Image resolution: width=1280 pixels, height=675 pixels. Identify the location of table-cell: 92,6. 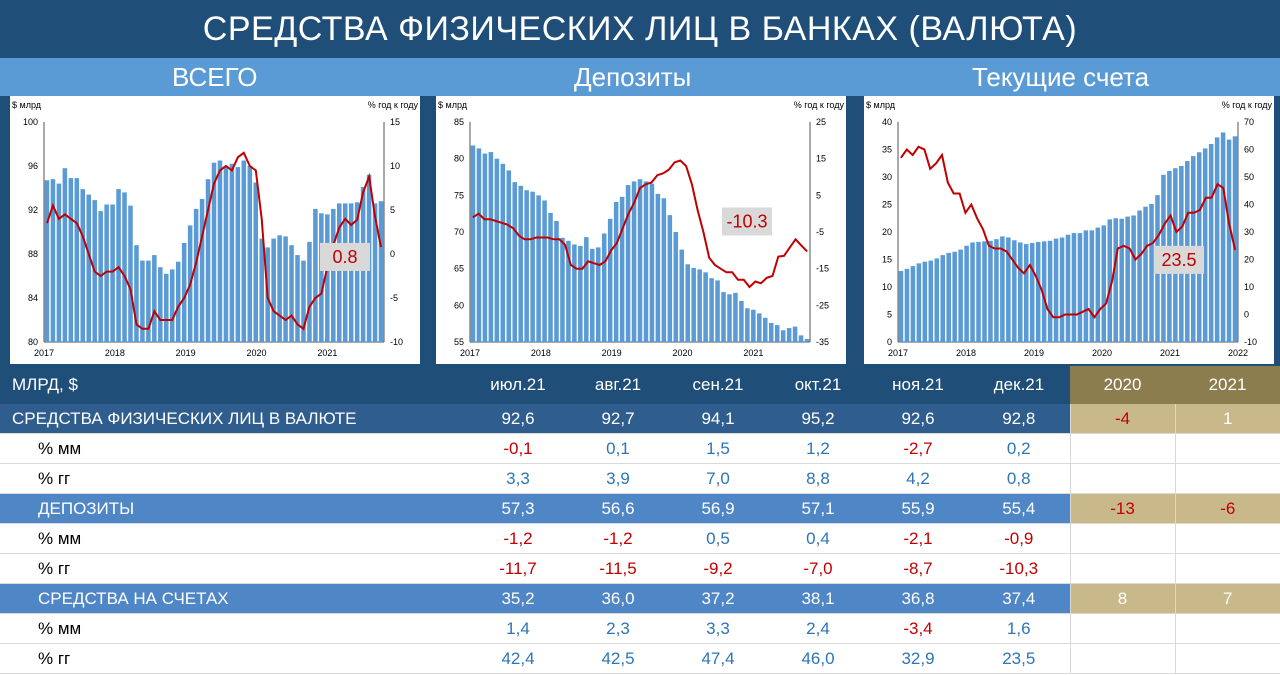
(918, 419).